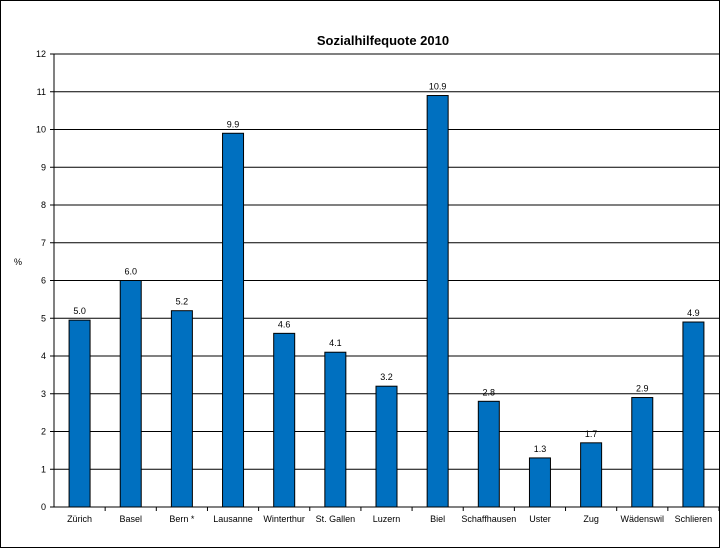 The height and width of the screenshot is (549, 721). What do you see at coordinates (43, 167) in the screenshot?
I see `y-tick-label: 9` at bounding box center [43, 167].